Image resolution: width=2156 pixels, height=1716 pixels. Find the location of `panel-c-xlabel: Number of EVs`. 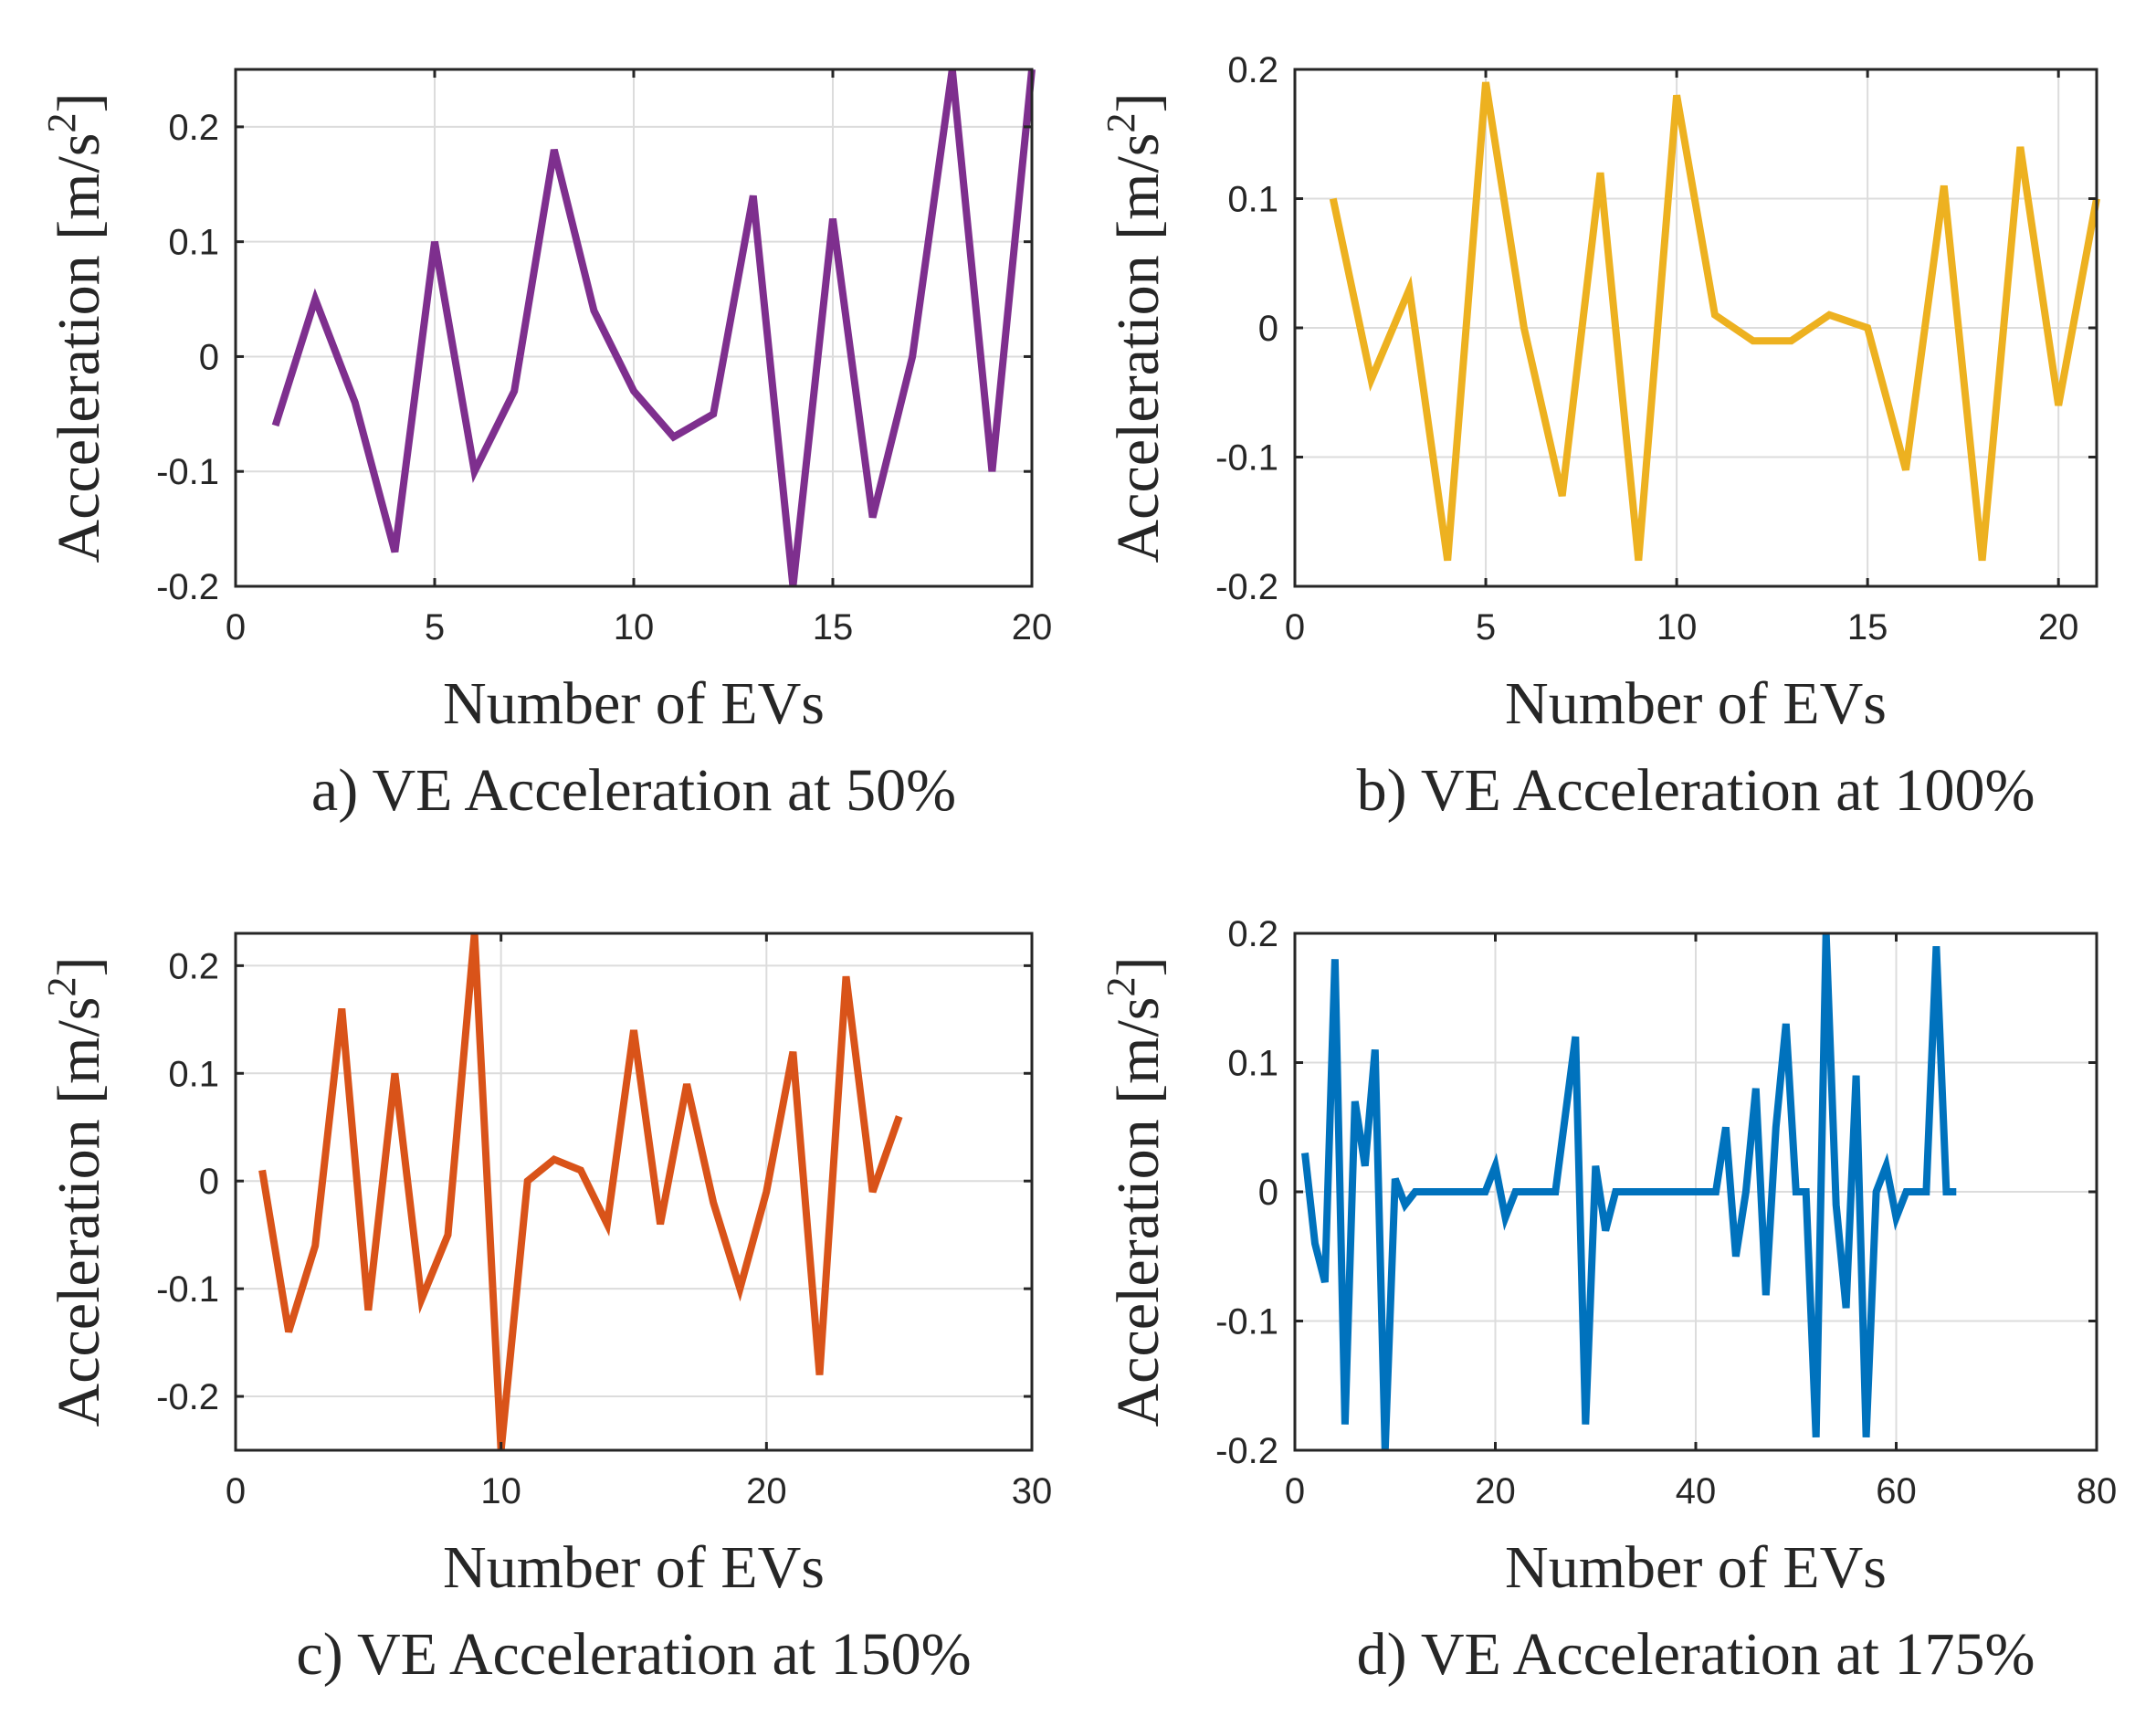

panel-c-xlabel: Number of EVs is located at coordinates (634, 1568).